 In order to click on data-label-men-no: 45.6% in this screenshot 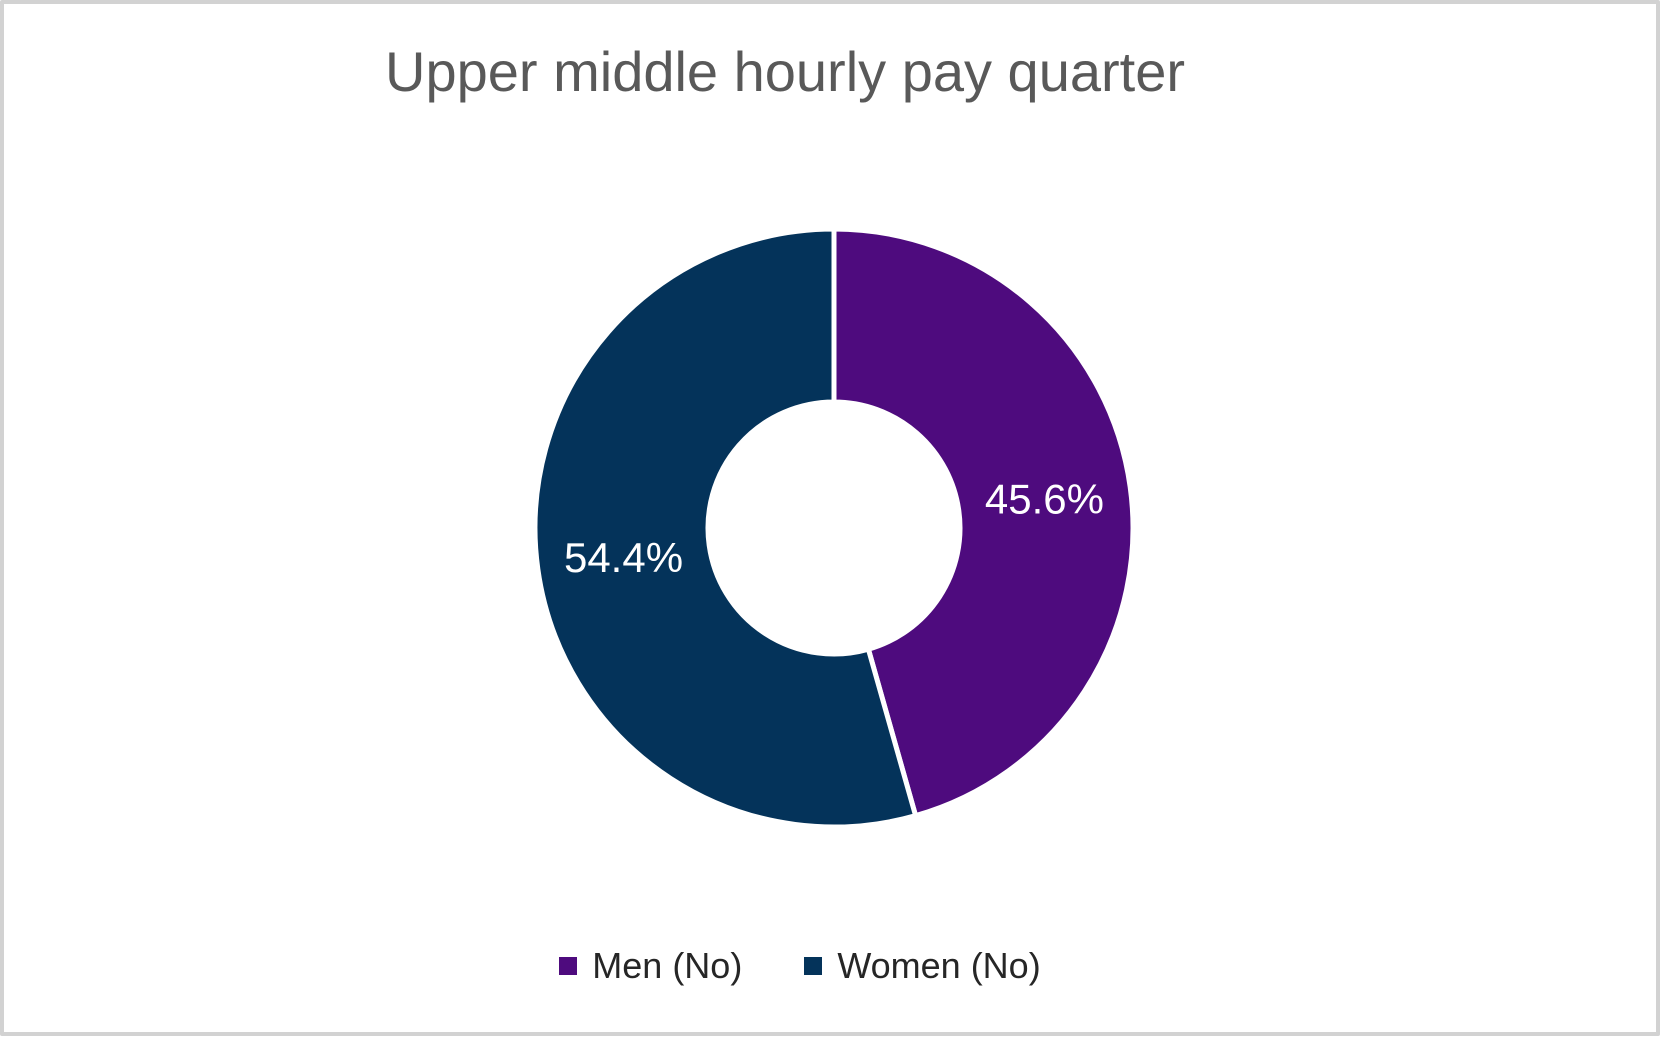, I will do `click(1044, 498)`.